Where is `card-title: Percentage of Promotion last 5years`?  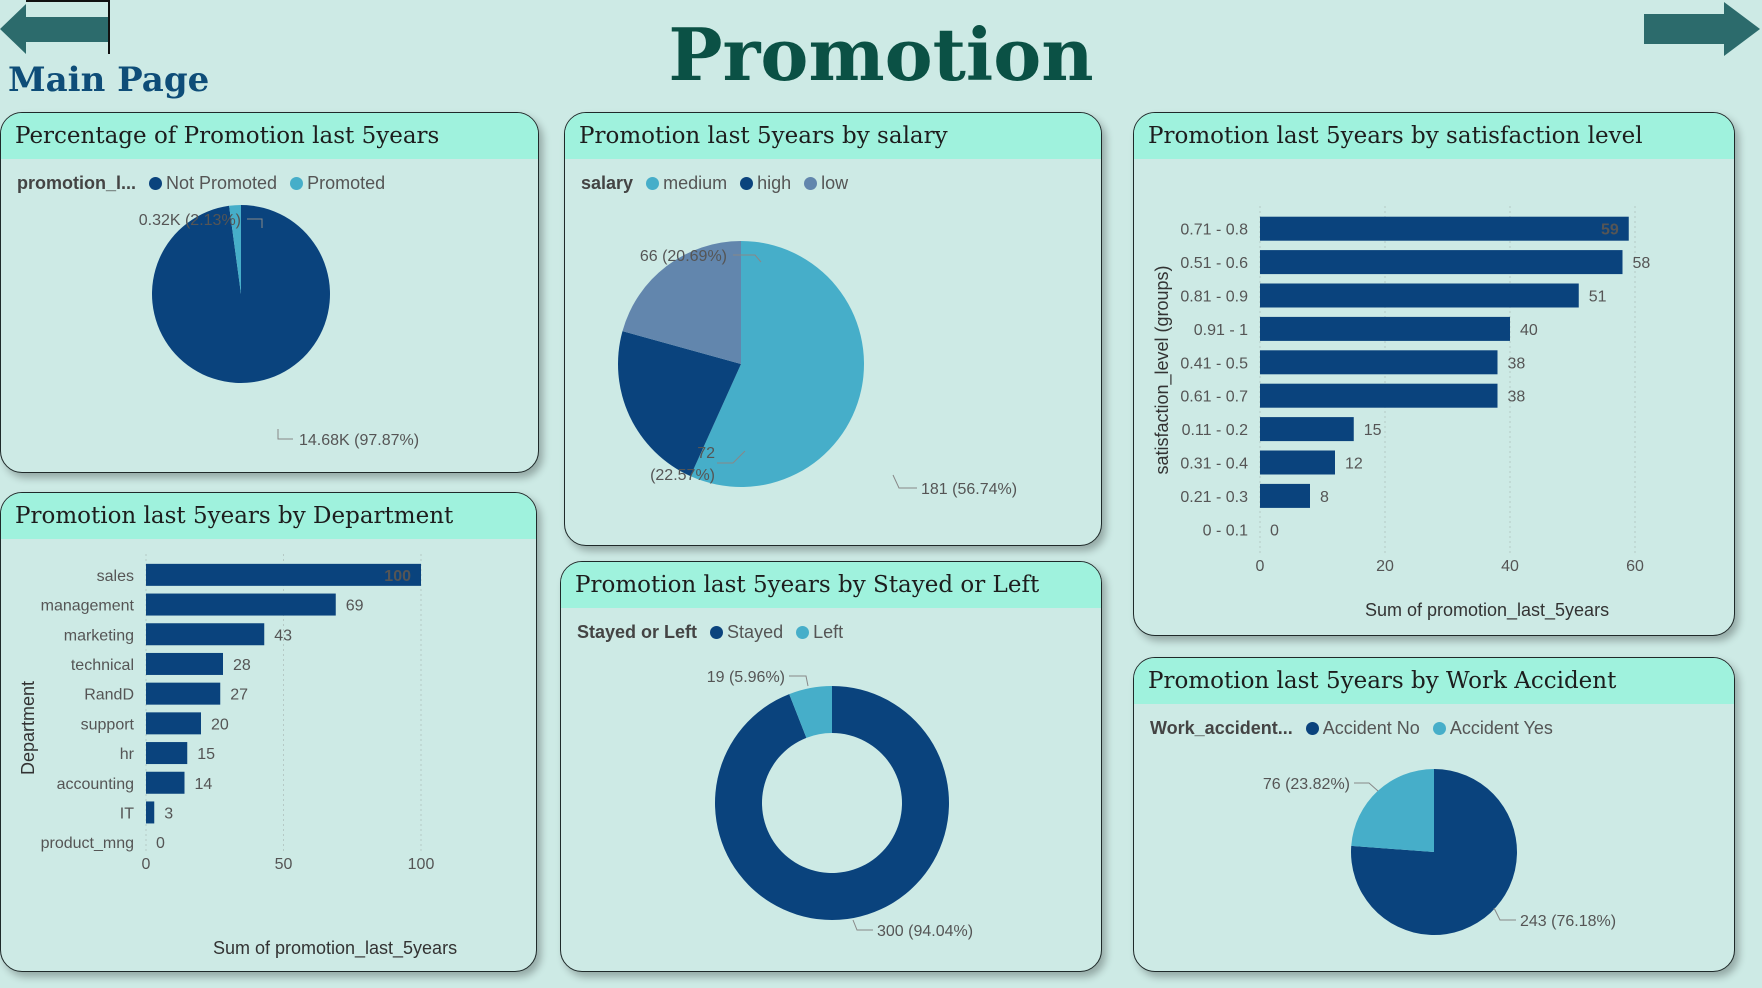 card-title: Percentage of Promotion last 5years is located at coordinates (269, 136).